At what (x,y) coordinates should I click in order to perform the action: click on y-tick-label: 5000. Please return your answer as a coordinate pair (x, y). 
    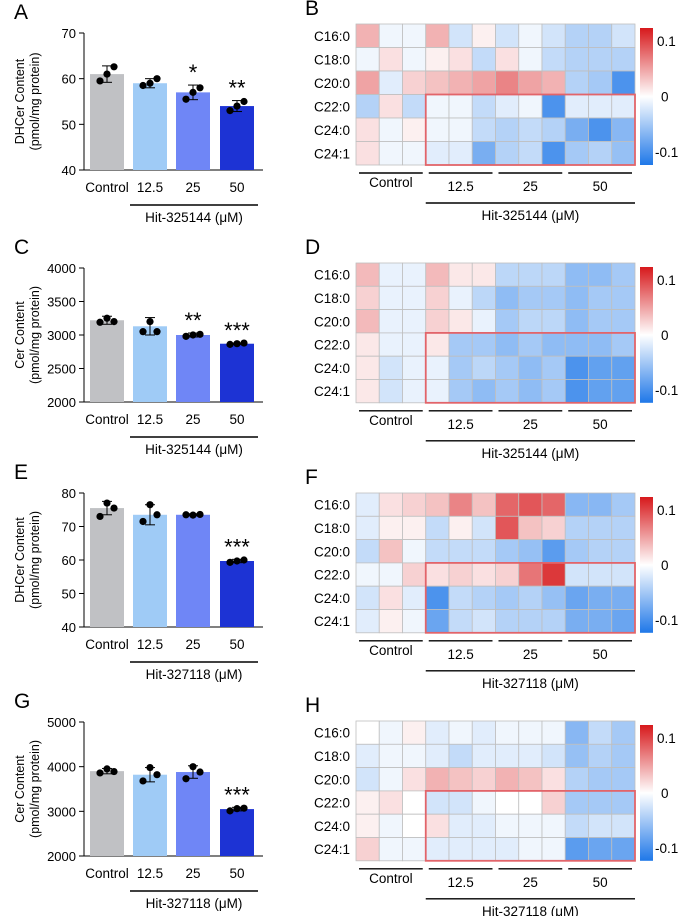
    Looking at the image, I should click on (61, 722).